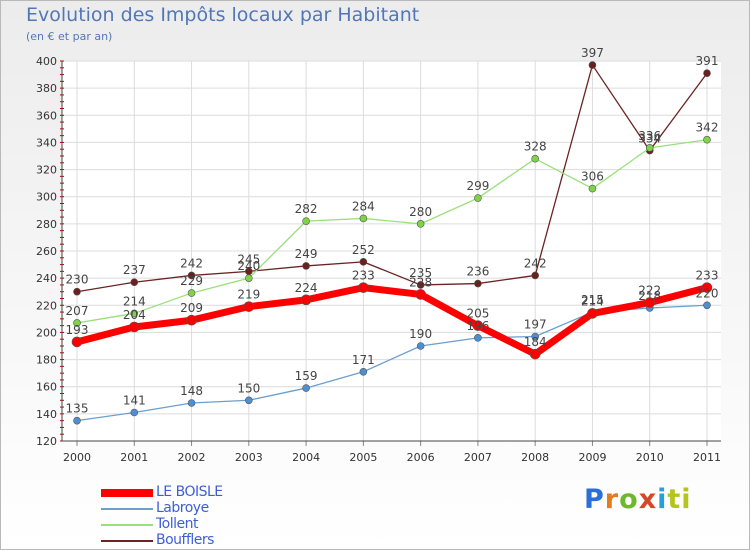 The width and height of the screenshot is (750, 550). Describe the element at coordinates (535, 342) in the screenshot. I see `data-label-le-boisle: 184` at that location.